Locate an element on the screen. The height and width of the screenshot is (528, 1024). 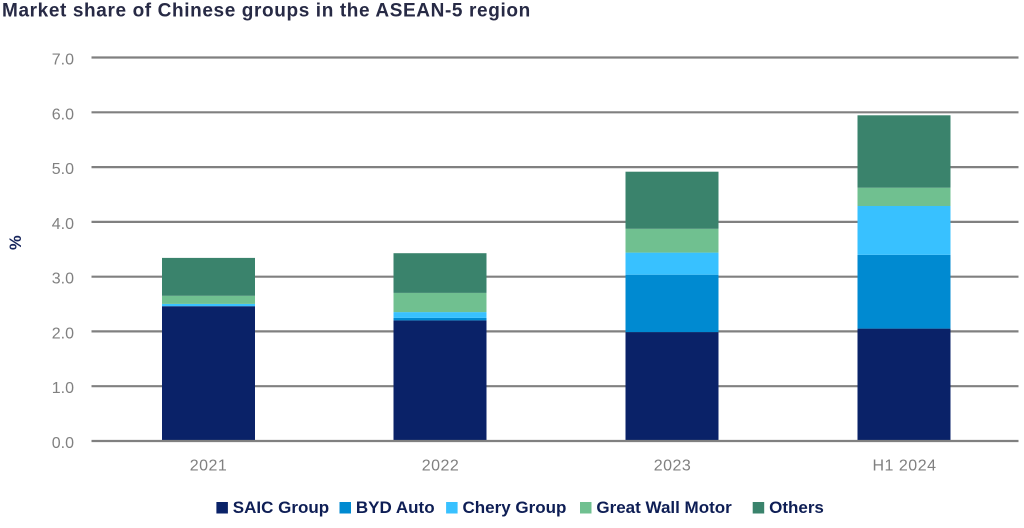
svg-text: 2021 is located at coordinates (209, 466).